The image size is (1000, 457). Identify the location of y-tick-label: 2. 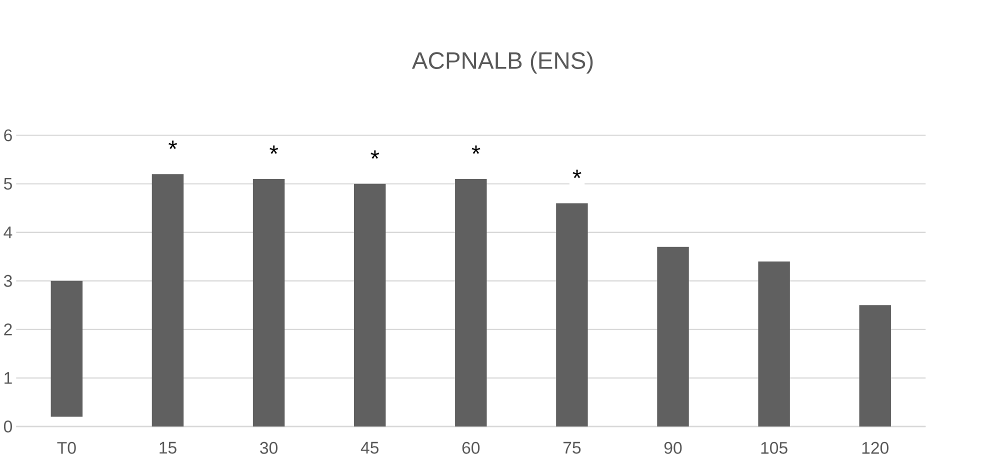
(8, 329).